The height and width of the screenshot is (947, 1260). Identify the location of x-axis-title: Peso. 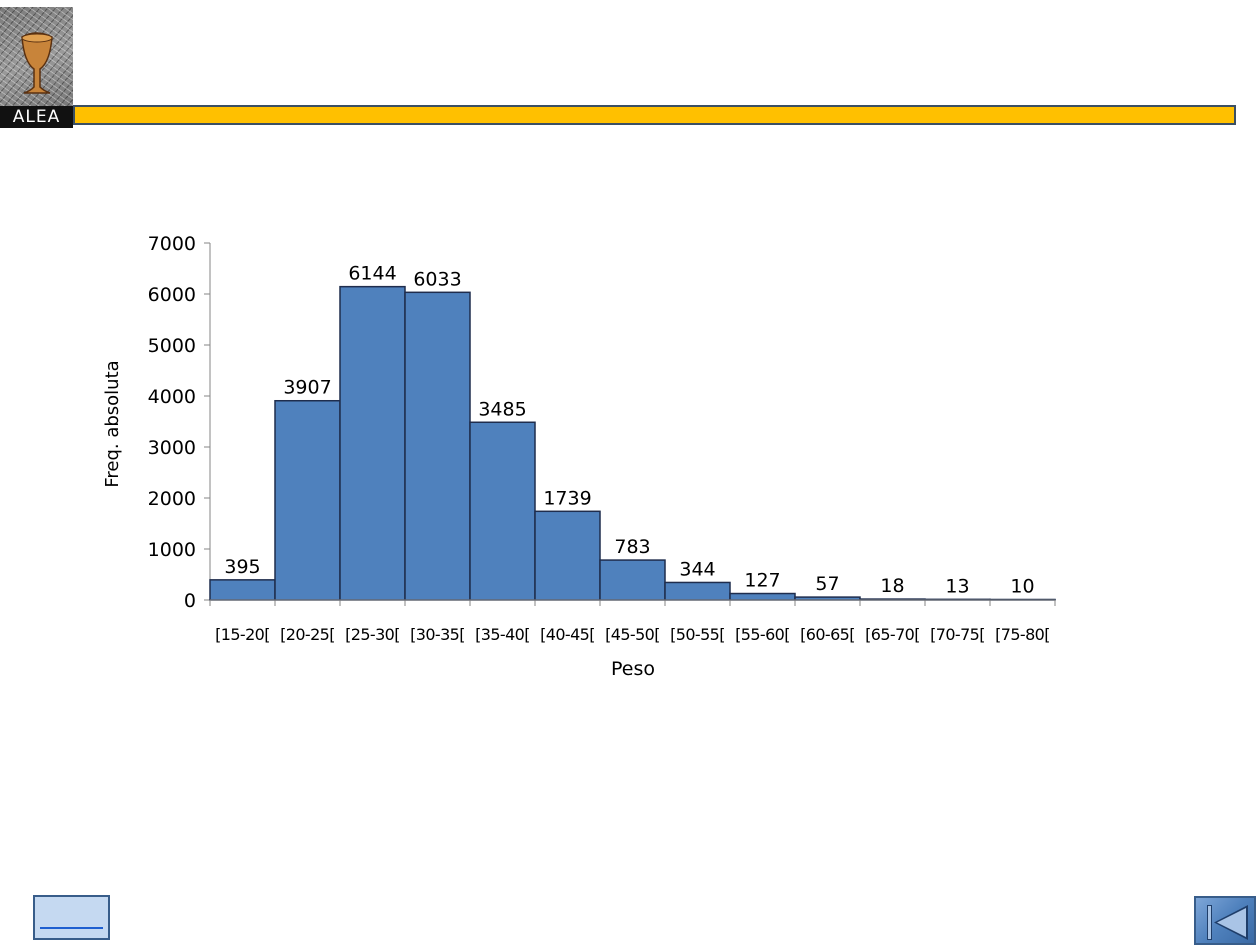
(633, 669).